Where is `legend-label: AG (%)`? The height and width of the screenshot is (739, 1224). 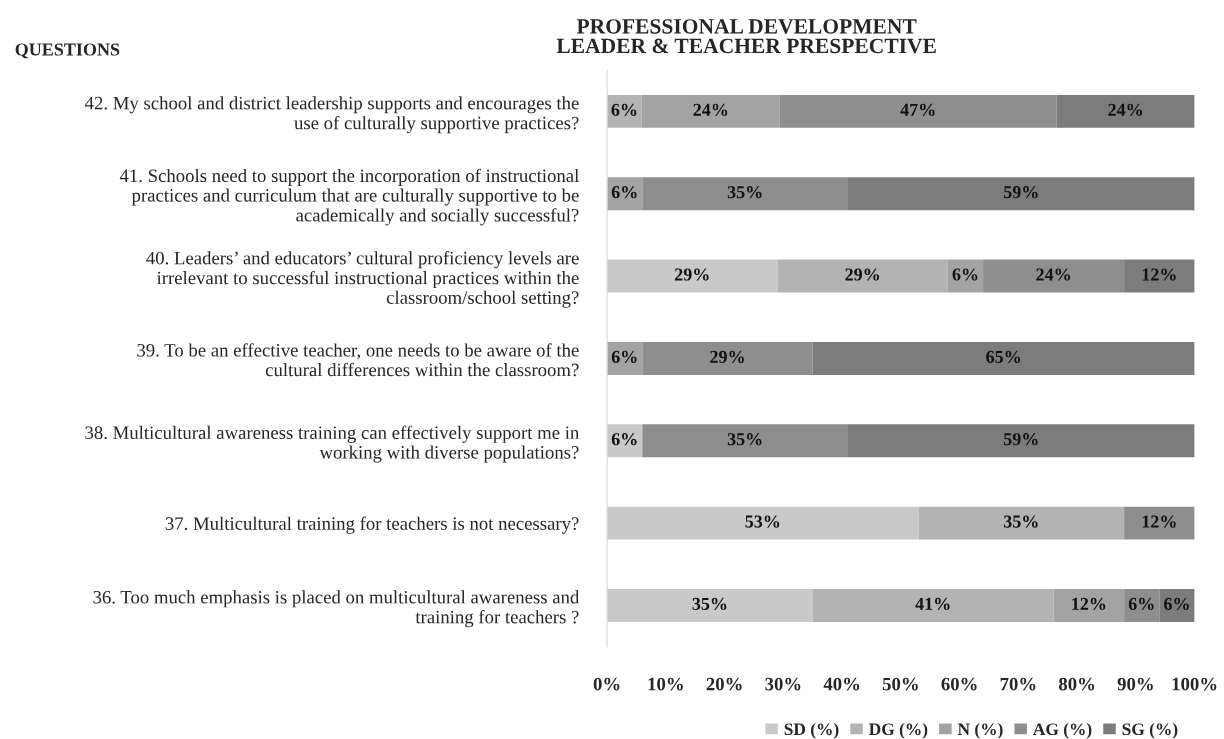
legend-label: AG (%) is located at coordinates (1062, 730).